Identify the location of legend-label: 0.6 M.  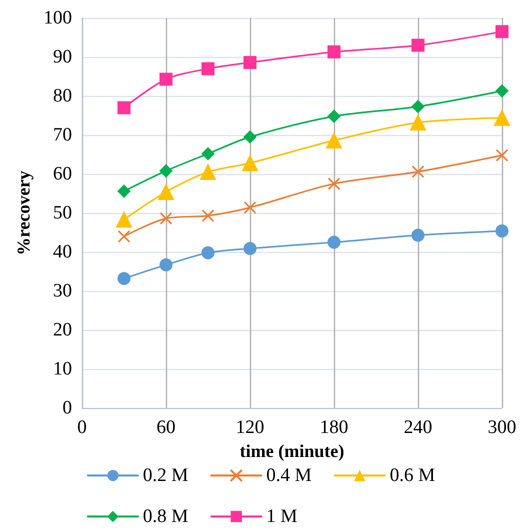
(413, 475).